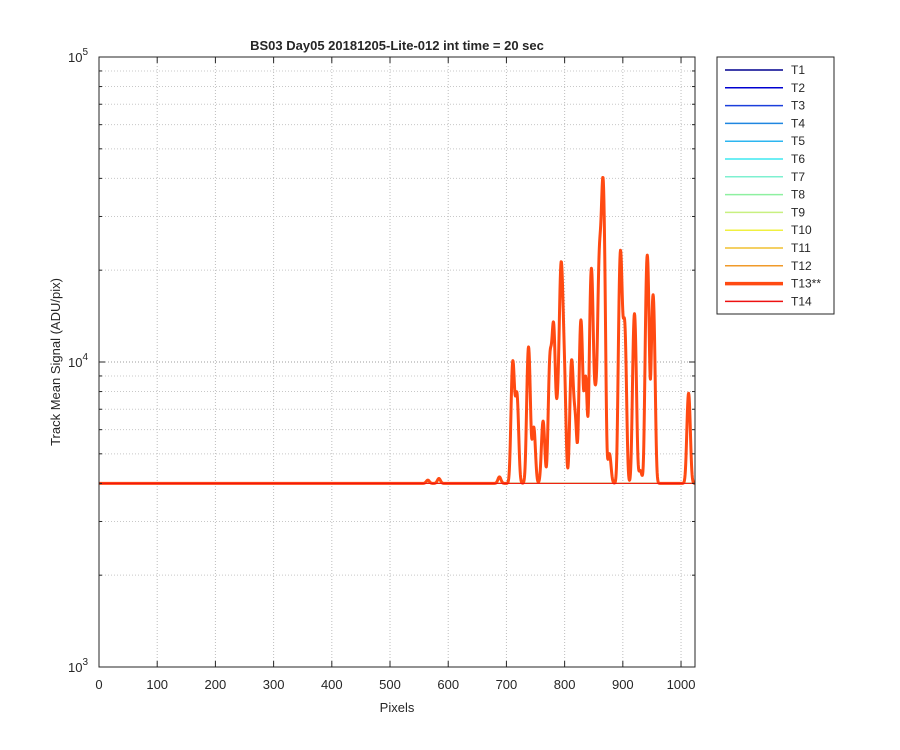 This screenshot has width=900, height=750. Describe the element at coordinates (216, 684) in the screenshot. I see `x-tick-label: 200` at that location.